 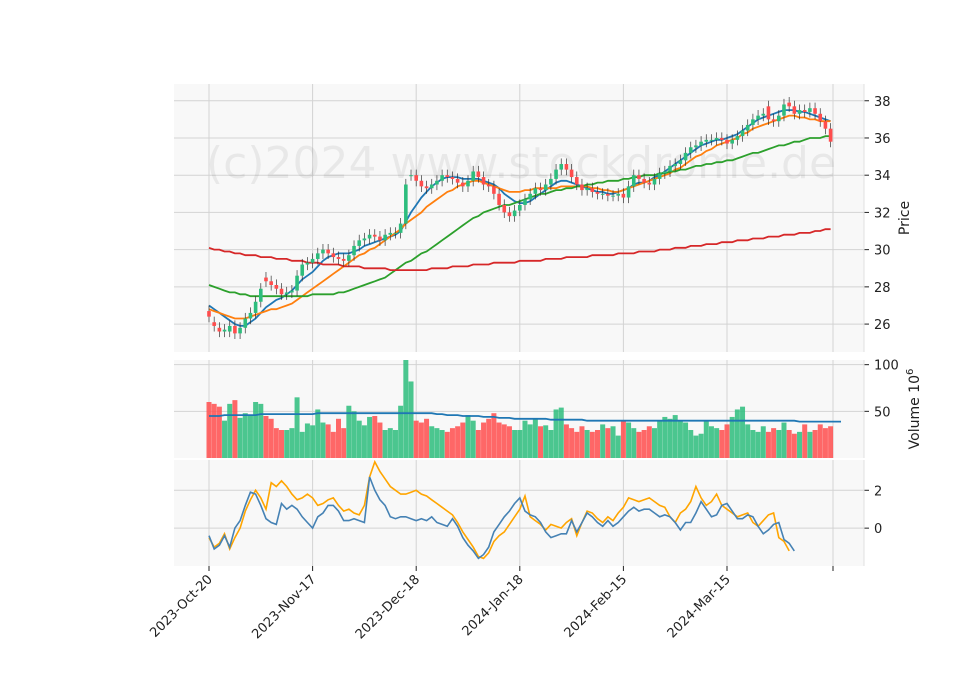 What do you see at coordinates (905, 218) in the screenshot?
I see `price-axis-label: Price` at bounding box center [905, 218].